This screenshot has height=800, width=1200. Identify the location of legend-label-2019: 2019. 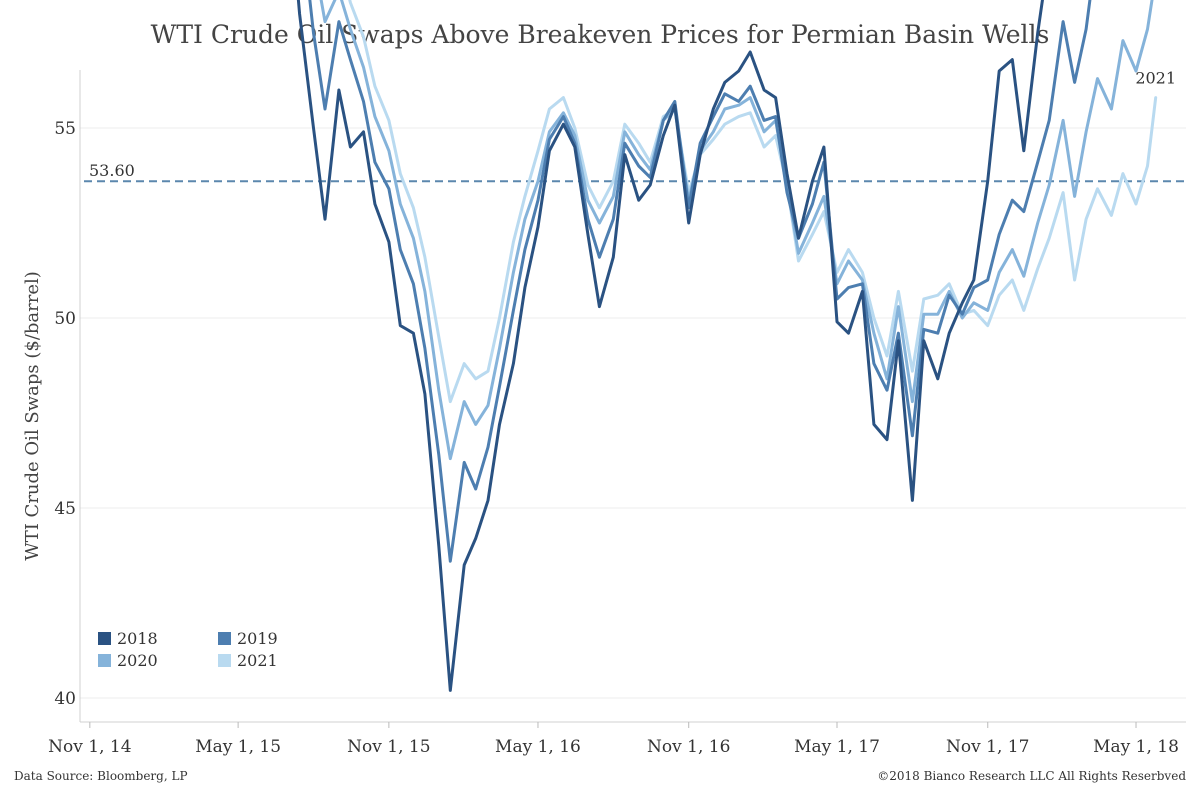
(257, 638).